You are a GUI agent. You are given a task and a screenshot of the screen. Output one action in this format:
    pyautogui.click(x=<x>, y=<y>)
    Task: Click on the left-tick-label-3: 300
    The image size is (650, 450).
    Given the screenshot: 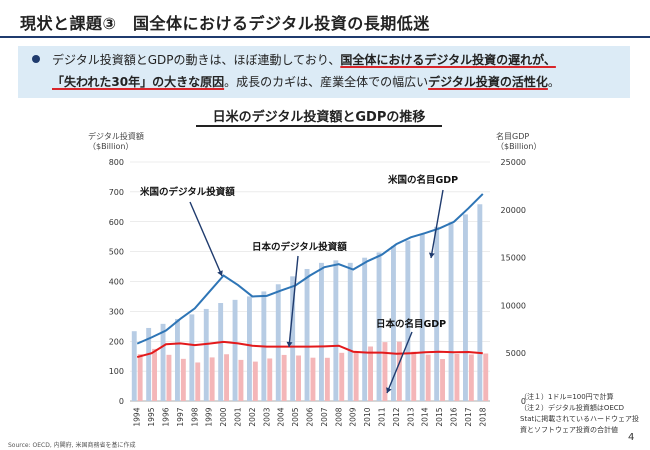 What is the action you would take?
    pyautogui.click(x=116, y=311)
    